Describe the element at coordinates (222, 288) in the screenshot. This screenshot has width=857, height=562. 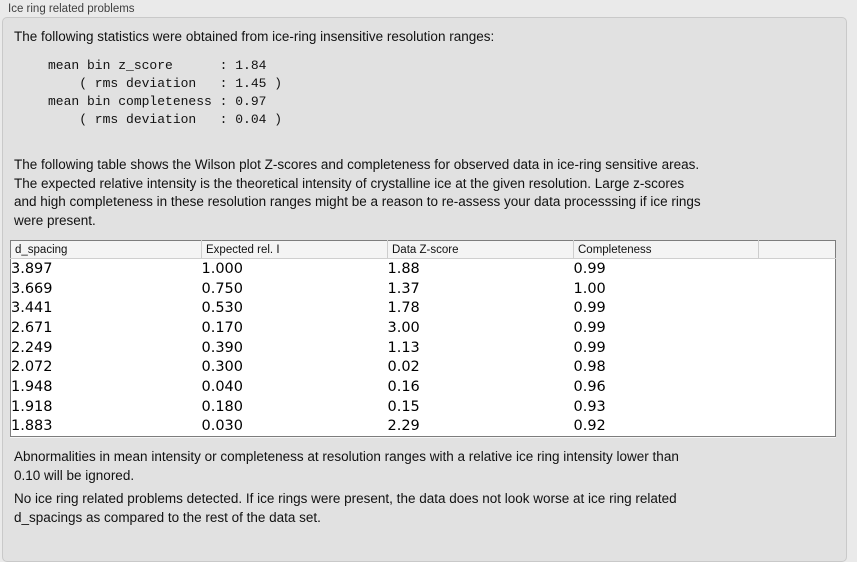
I see `table-cell: 0.750` at that location.